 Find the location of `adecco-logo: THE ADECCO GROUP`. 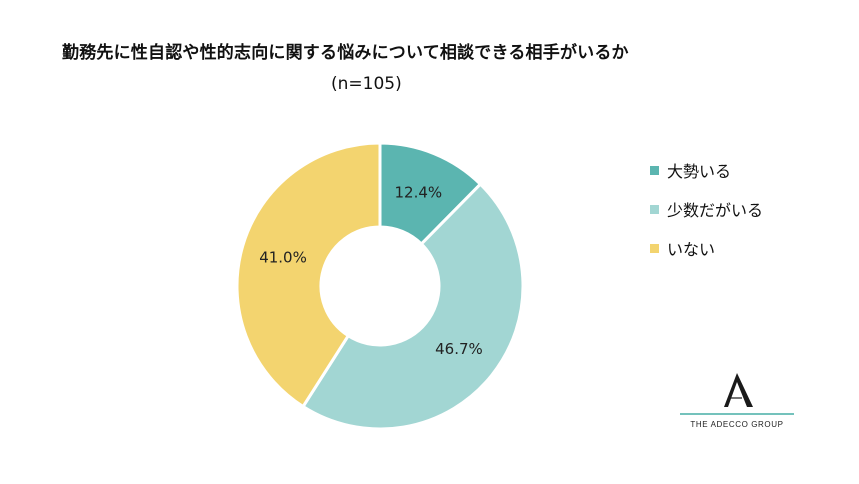

adecco-logo: THE ADECCO GROUP is located at coordinates (737, 402).